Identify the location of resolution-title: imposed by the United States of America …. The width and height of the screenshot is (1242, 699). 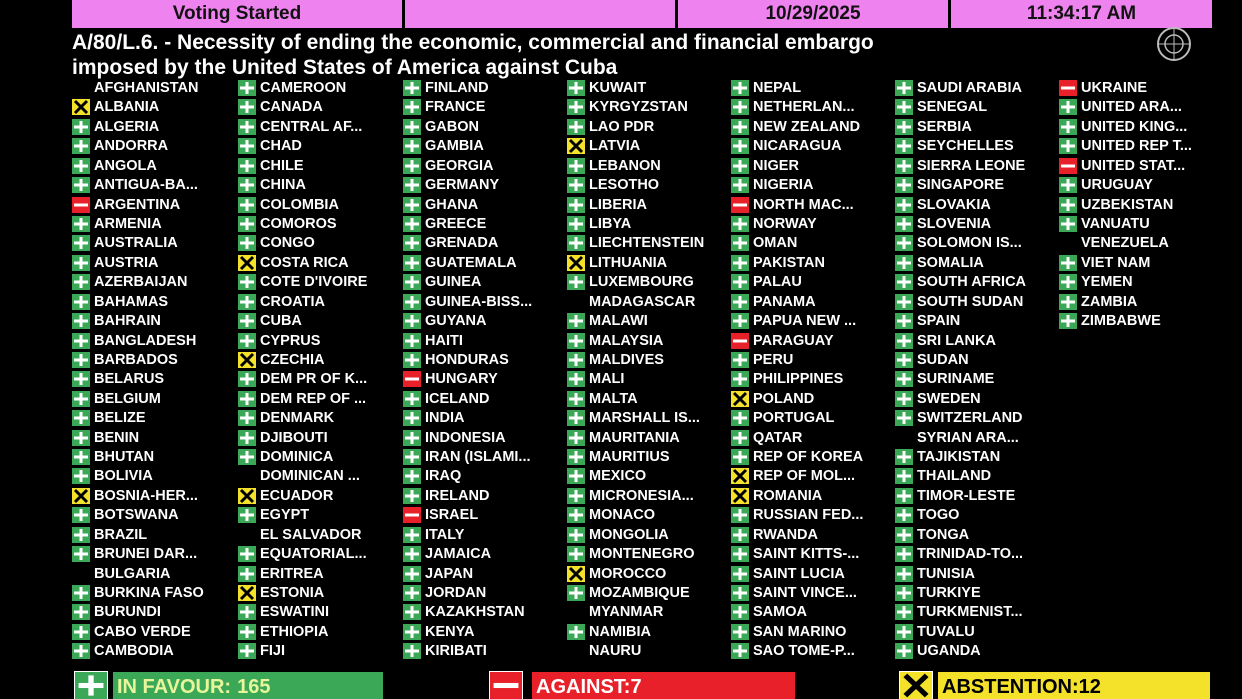
(345, 67).